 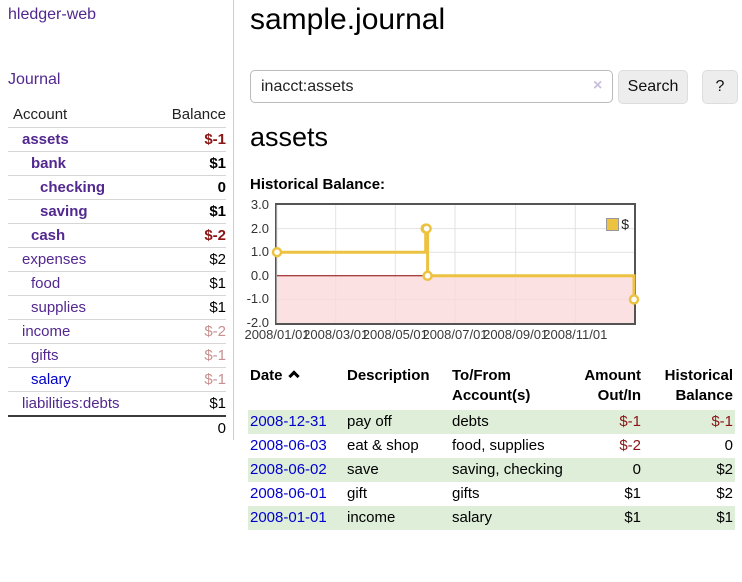 I want to click on register-column-balance: Historical Balance, so click(x=698, y=385).